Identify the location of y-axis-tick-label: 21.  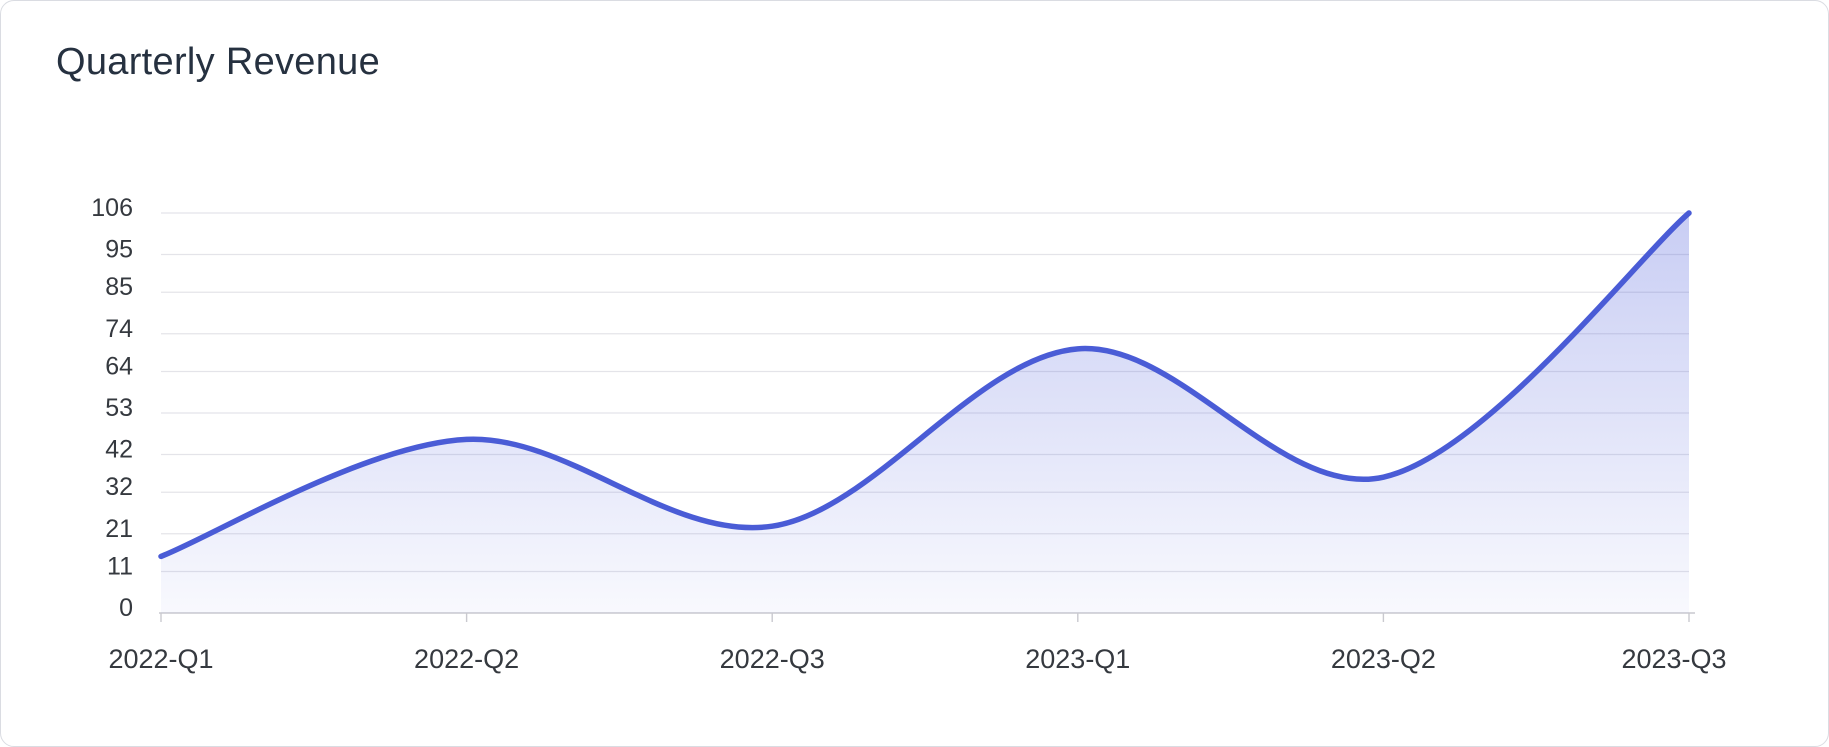
(119, 529).